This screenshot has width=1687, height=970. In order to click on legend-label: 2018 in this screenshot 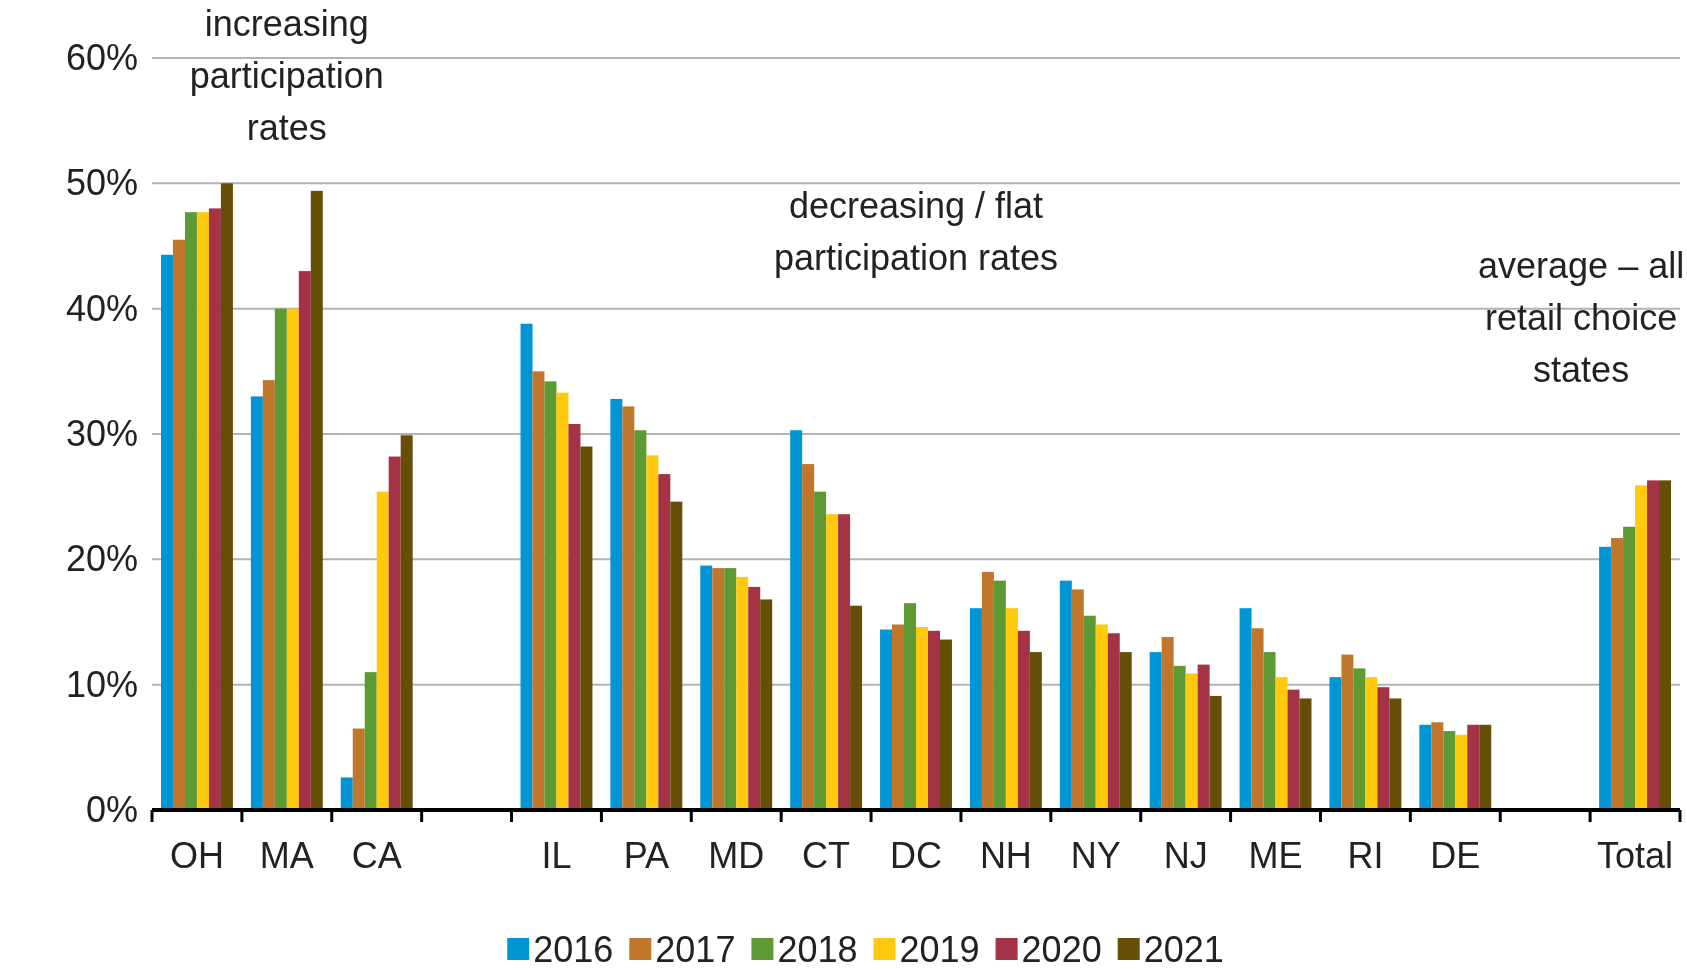, I will do `click(817, 949)`.